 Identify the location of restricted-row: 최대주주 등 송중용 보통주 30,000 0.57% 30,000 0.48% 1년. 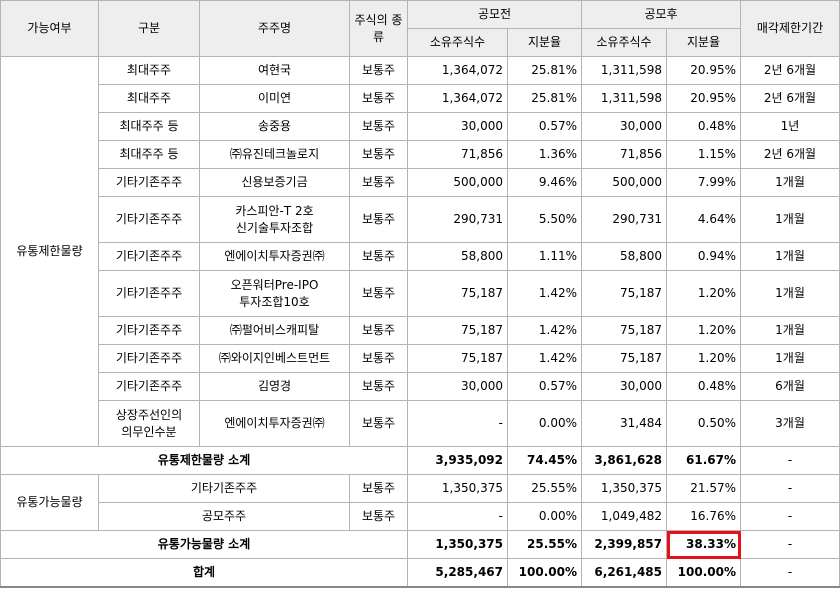
(420, 126).